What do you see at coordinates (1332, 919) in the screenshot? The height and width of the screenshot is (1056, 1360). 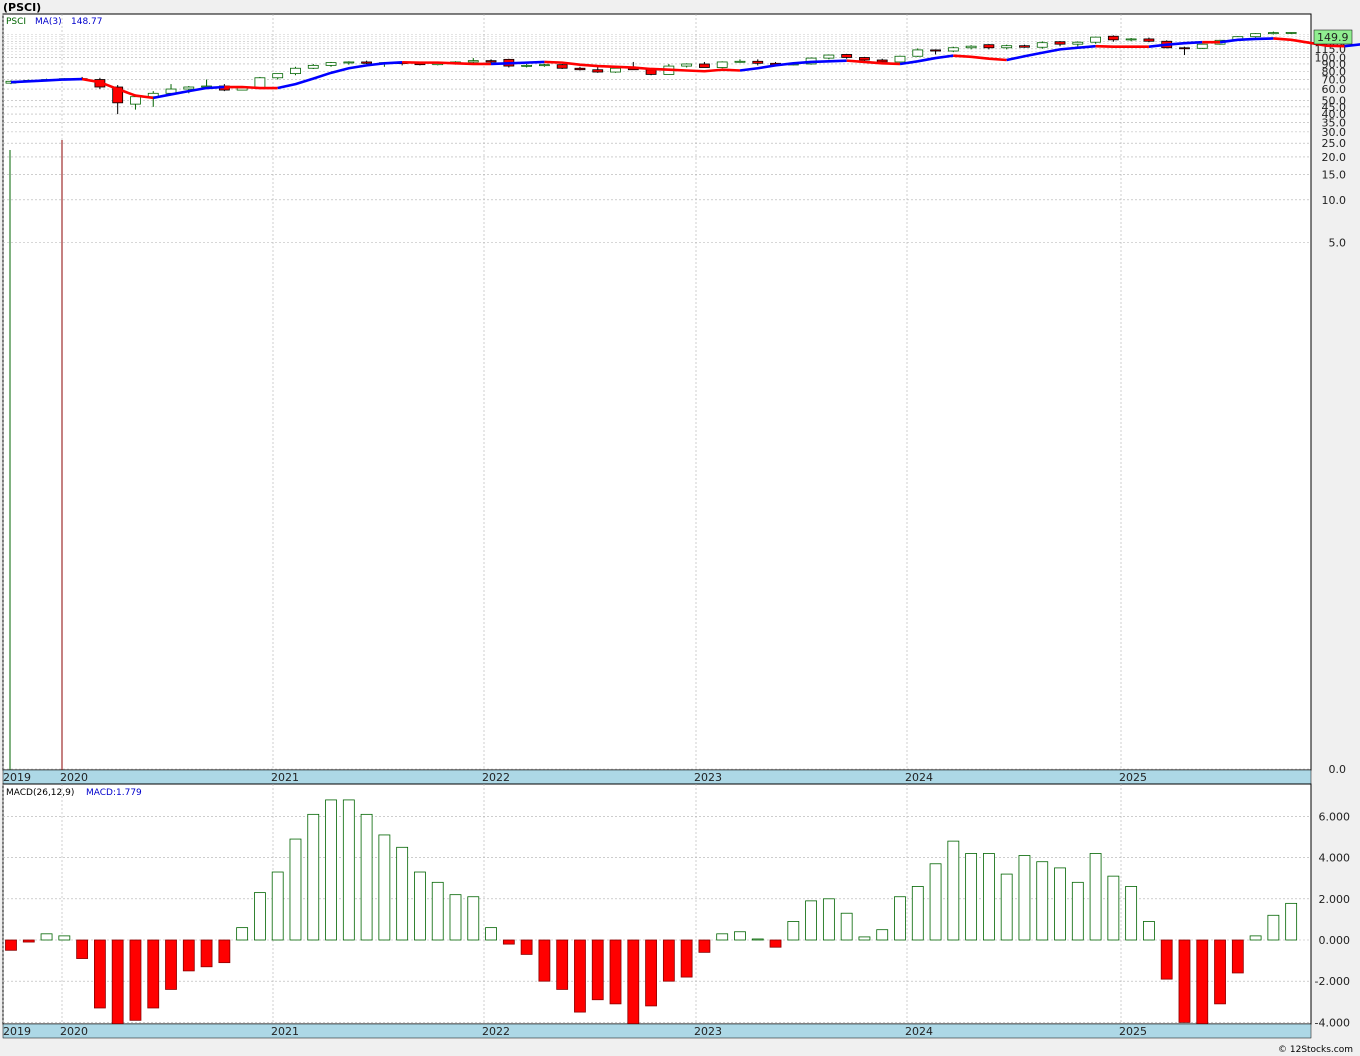 I see `macd-y-axis: -4.000 -2.000 0.000 2.000 4.000 6.000` at bounding box center [1332, 919].